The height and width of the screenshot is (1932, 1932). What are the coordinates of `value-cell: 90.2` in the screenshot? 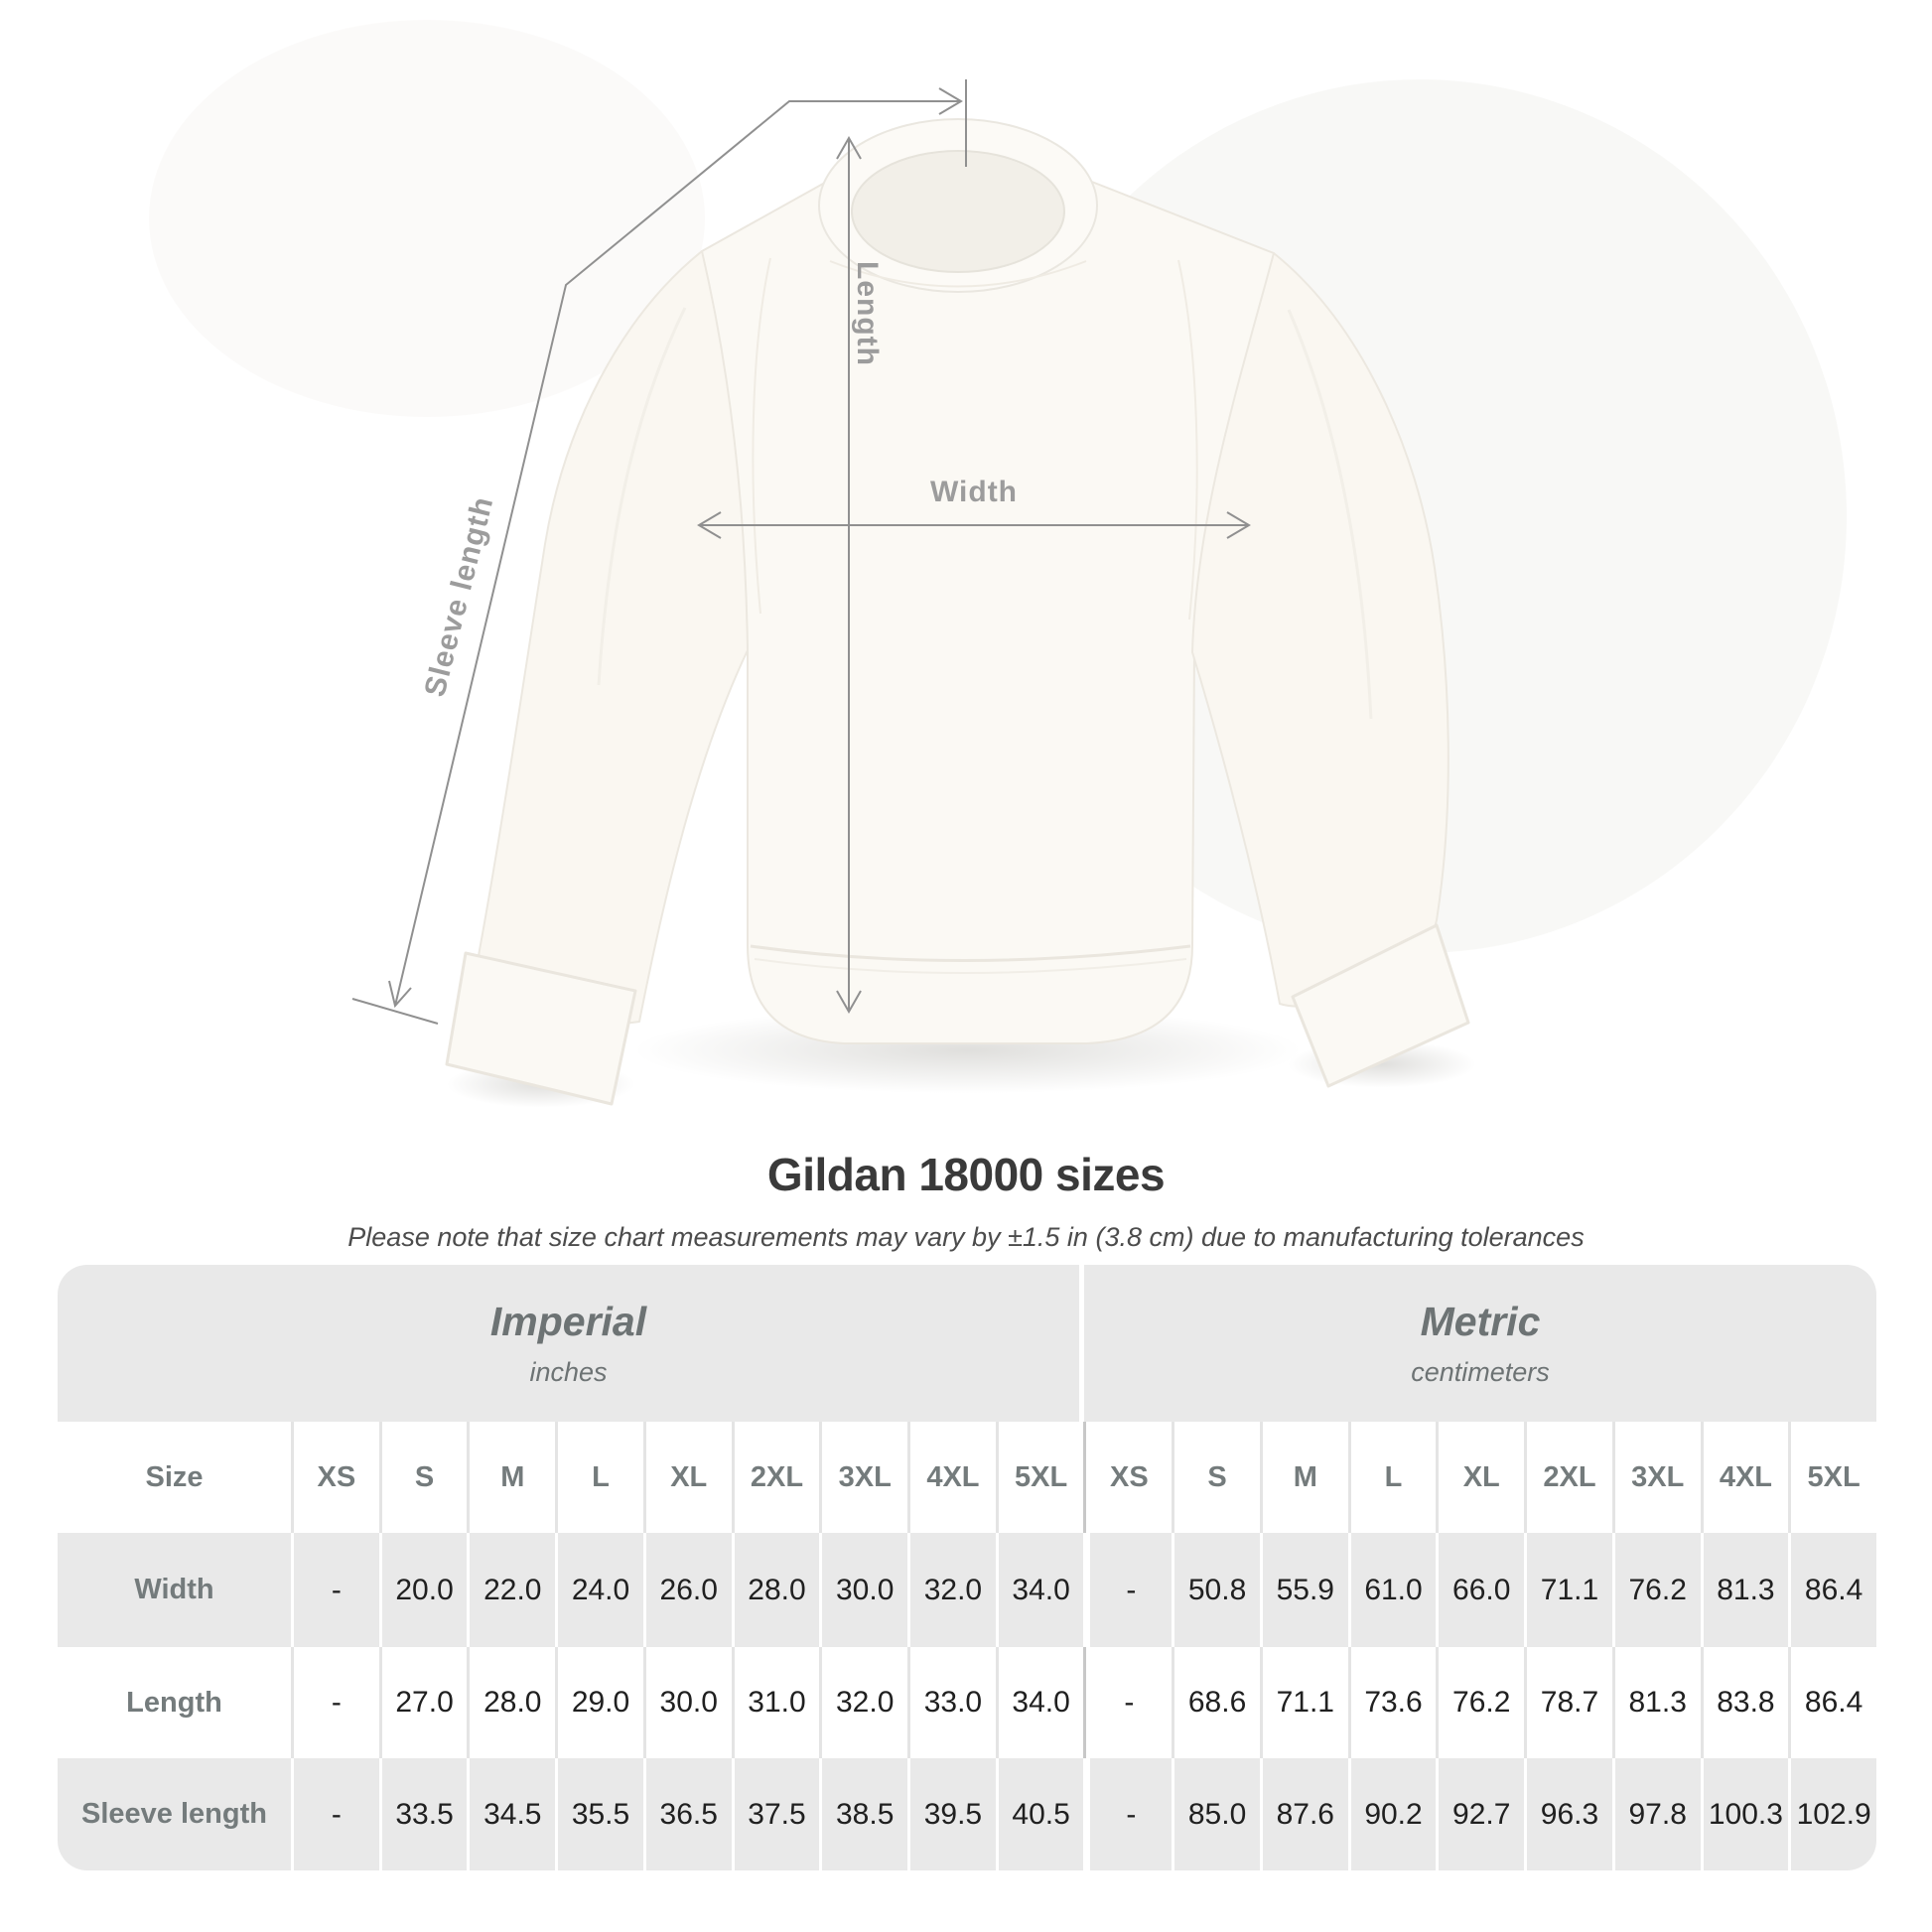 It's located at (1392, 1814).